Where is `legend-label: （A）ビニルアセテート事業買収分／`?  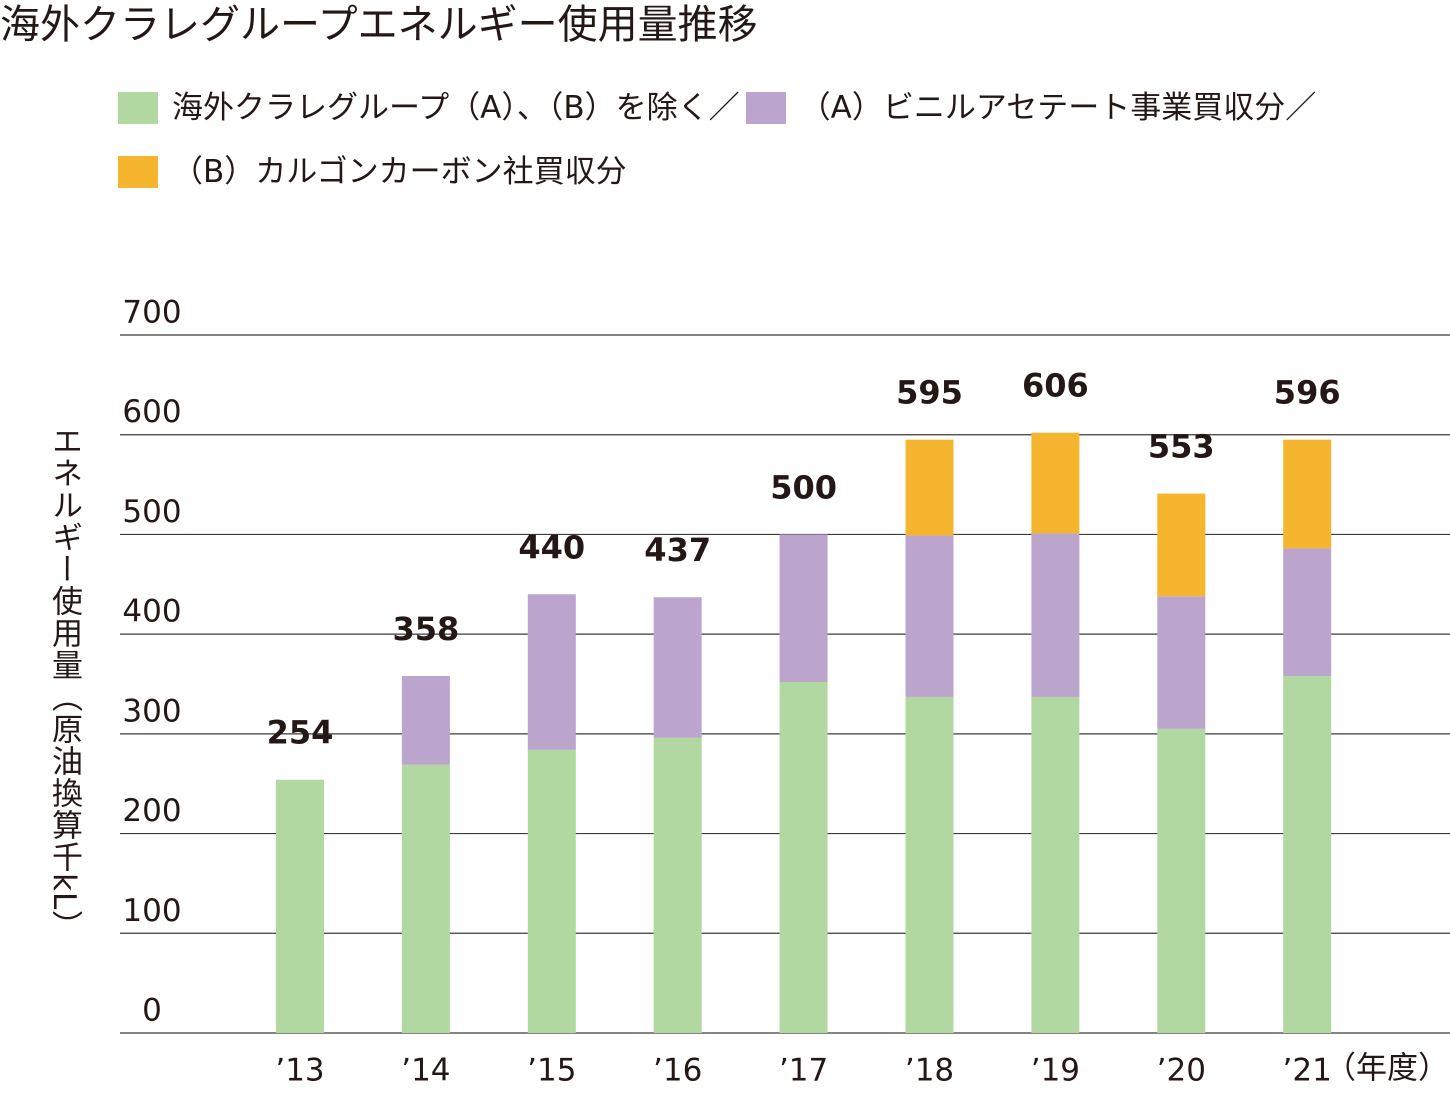
legend-label: （A）ビニルアセテート事業買収分／ is located at coordinates (1058, 108).